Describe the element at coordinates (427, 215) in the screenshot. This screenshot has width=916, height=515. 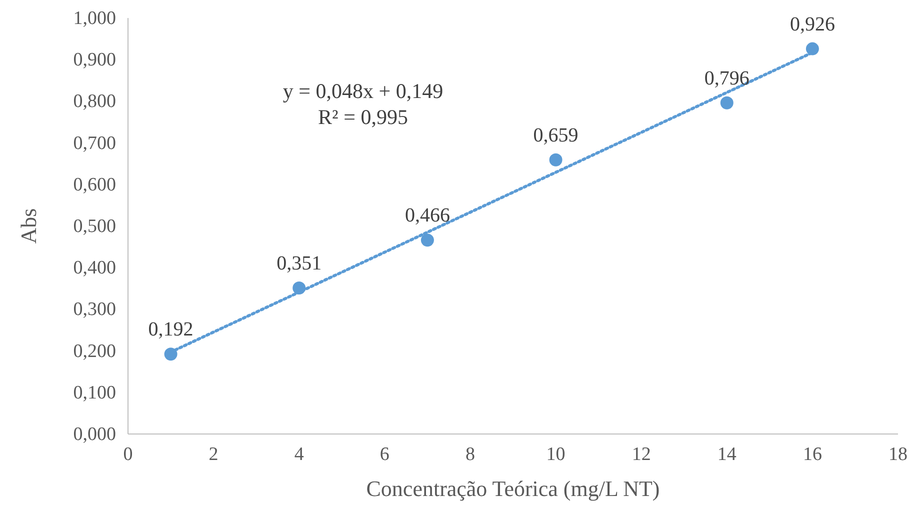
I see `data-label: 0,466` at that location.